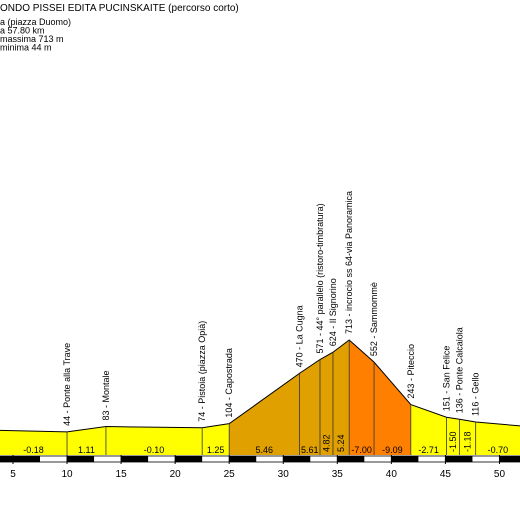 Image resolution: width=520 pixels, height=520 pixels. Describe the element at coordinates (468, 441) in the screenshot. I see `grade-label: -1.18` at that location.